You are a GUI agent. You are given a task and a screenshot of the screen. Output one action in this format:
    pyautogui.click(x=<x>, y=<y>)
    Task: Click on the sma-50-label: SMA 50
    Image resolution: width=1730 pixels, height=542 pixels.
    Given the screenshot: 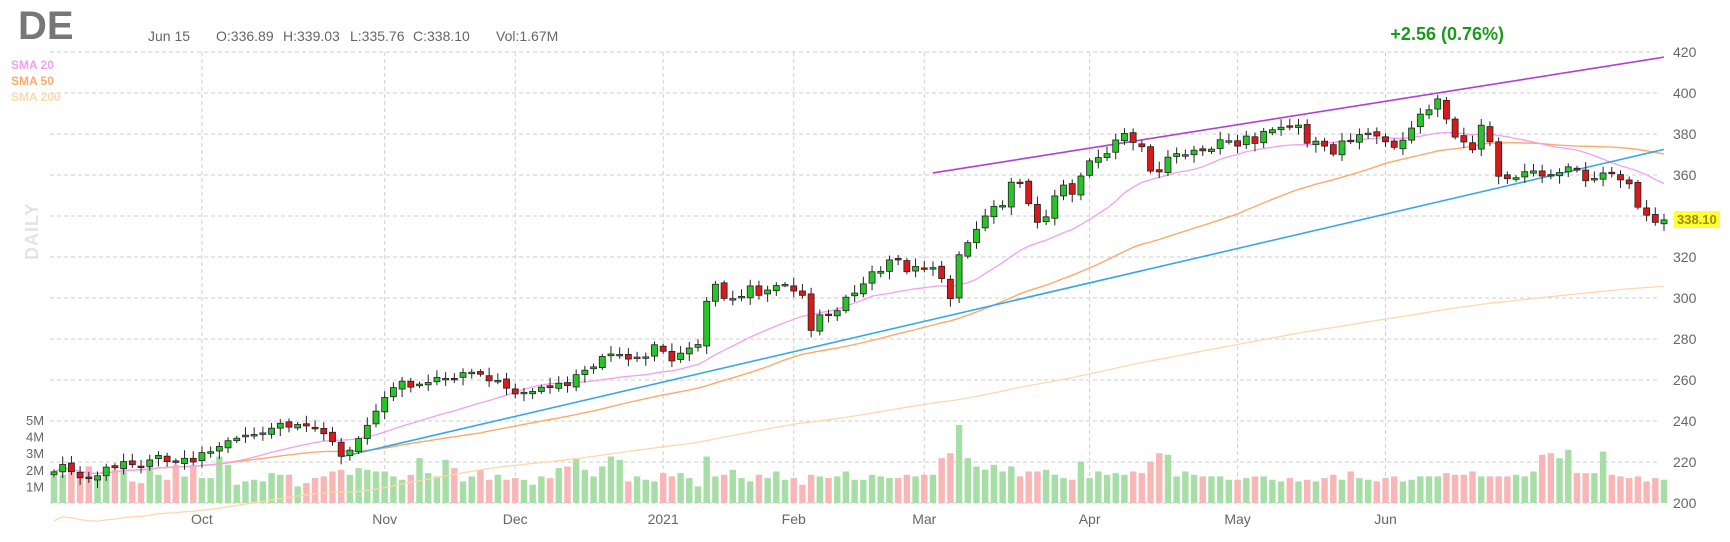 What is the action you would take?
    pyautogui.click(x=32, y=81)
    